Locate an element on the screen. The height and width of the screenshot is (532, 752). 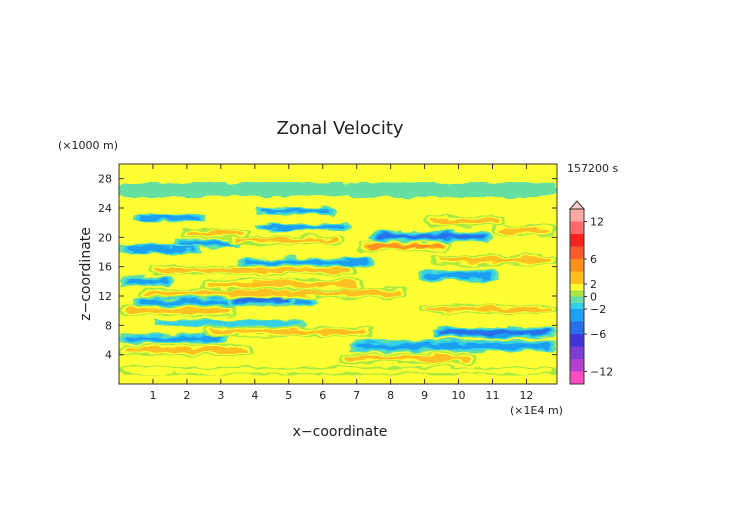
colorbar-tick-label: −6 is located at coordinates (598, 334).